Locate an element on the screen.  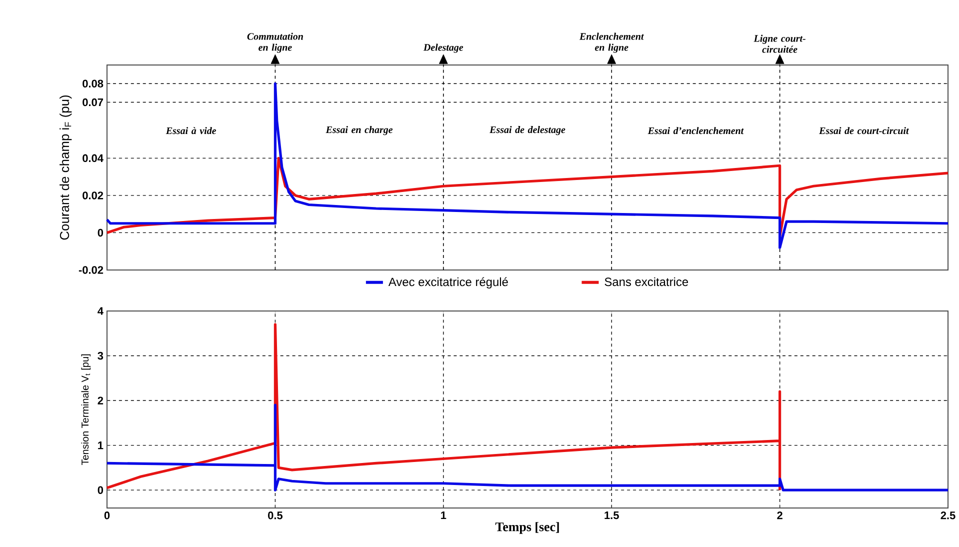
ref-line-label: Enclenchement en ligne is located at coordinates (611, 42).